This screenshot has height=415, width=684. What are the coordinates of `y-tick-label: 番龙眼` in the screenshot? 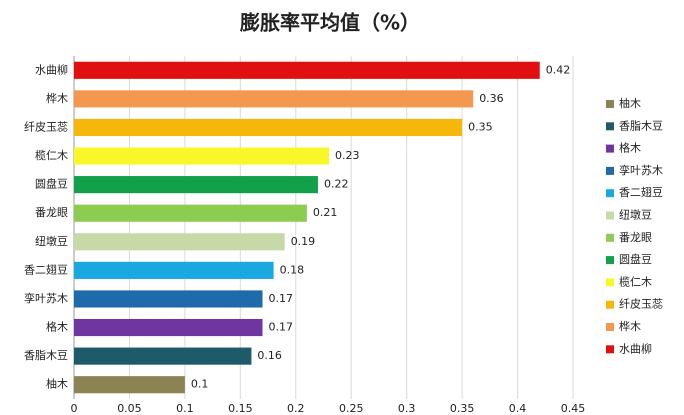 It's located at (51, 212).